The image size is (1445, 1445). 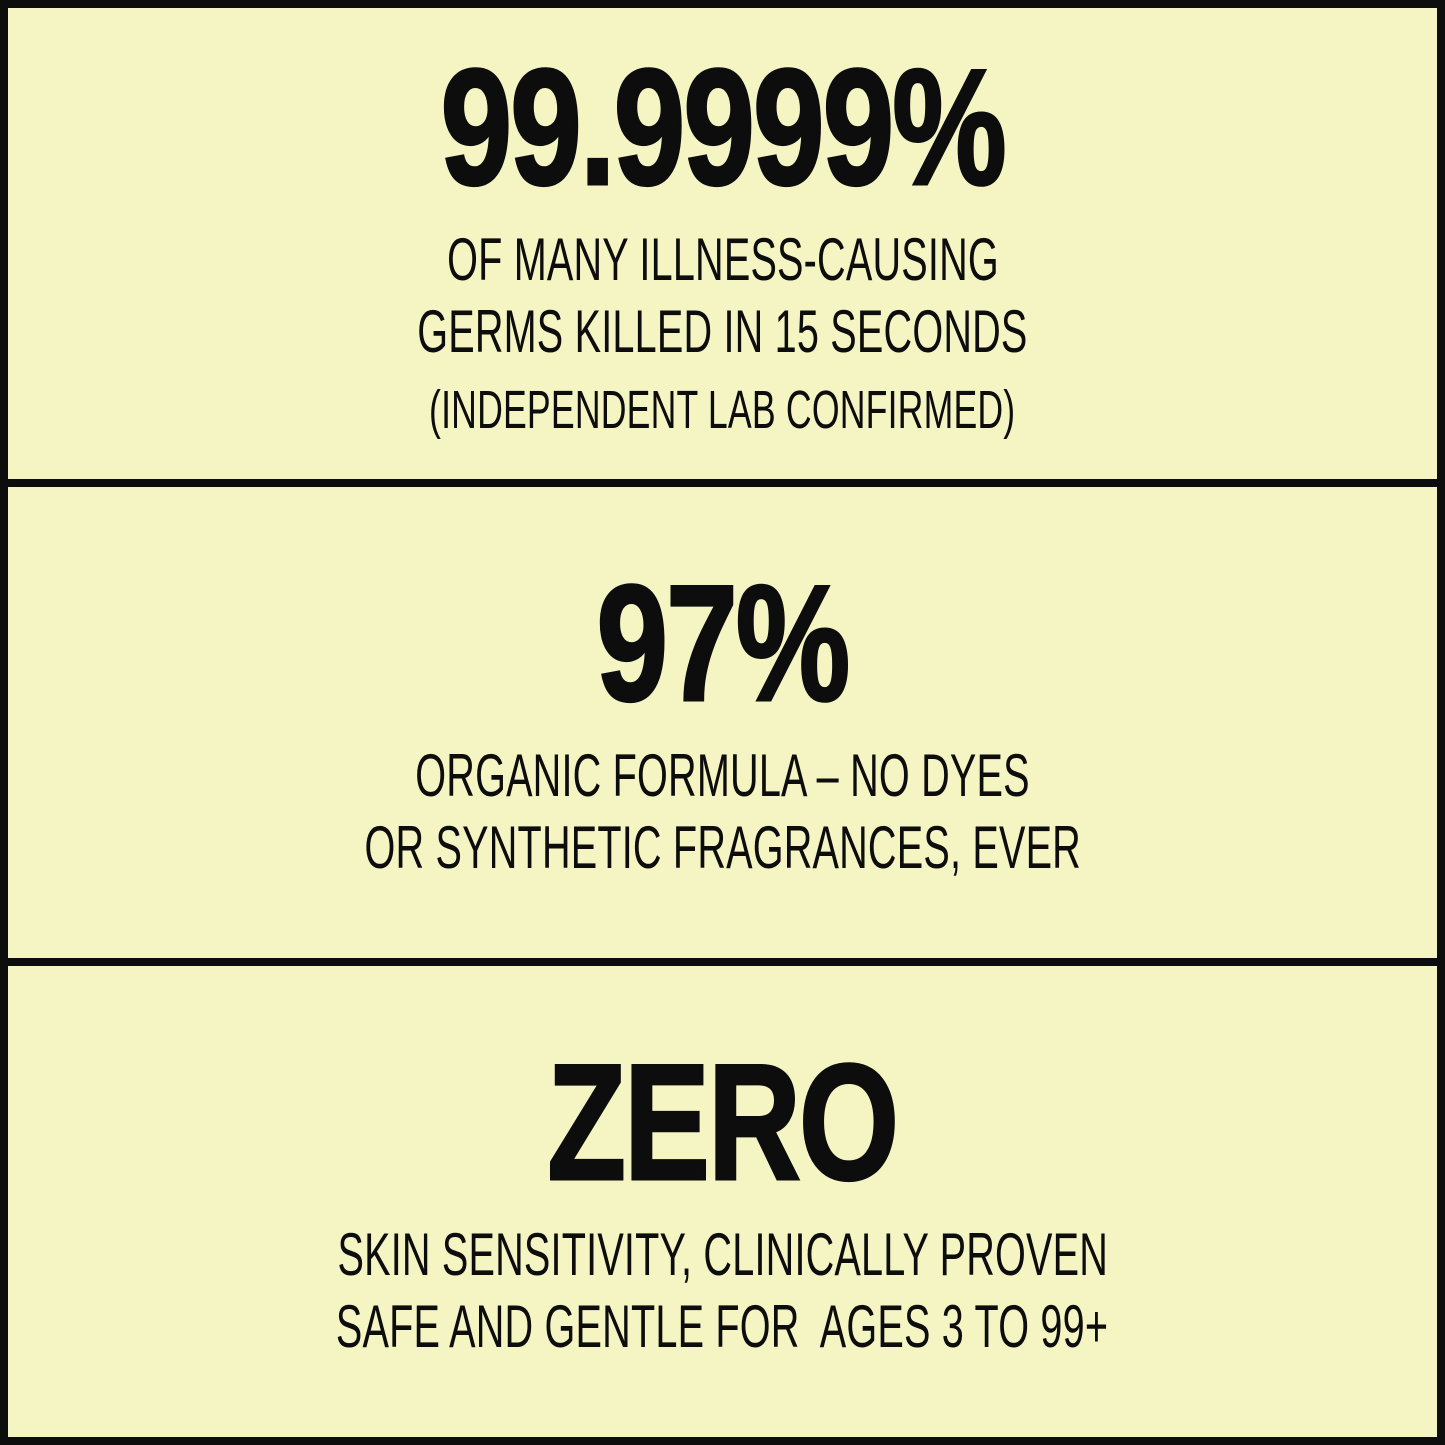 I want to click on stat-zero: ZERO, so click(x=723, y=1122).